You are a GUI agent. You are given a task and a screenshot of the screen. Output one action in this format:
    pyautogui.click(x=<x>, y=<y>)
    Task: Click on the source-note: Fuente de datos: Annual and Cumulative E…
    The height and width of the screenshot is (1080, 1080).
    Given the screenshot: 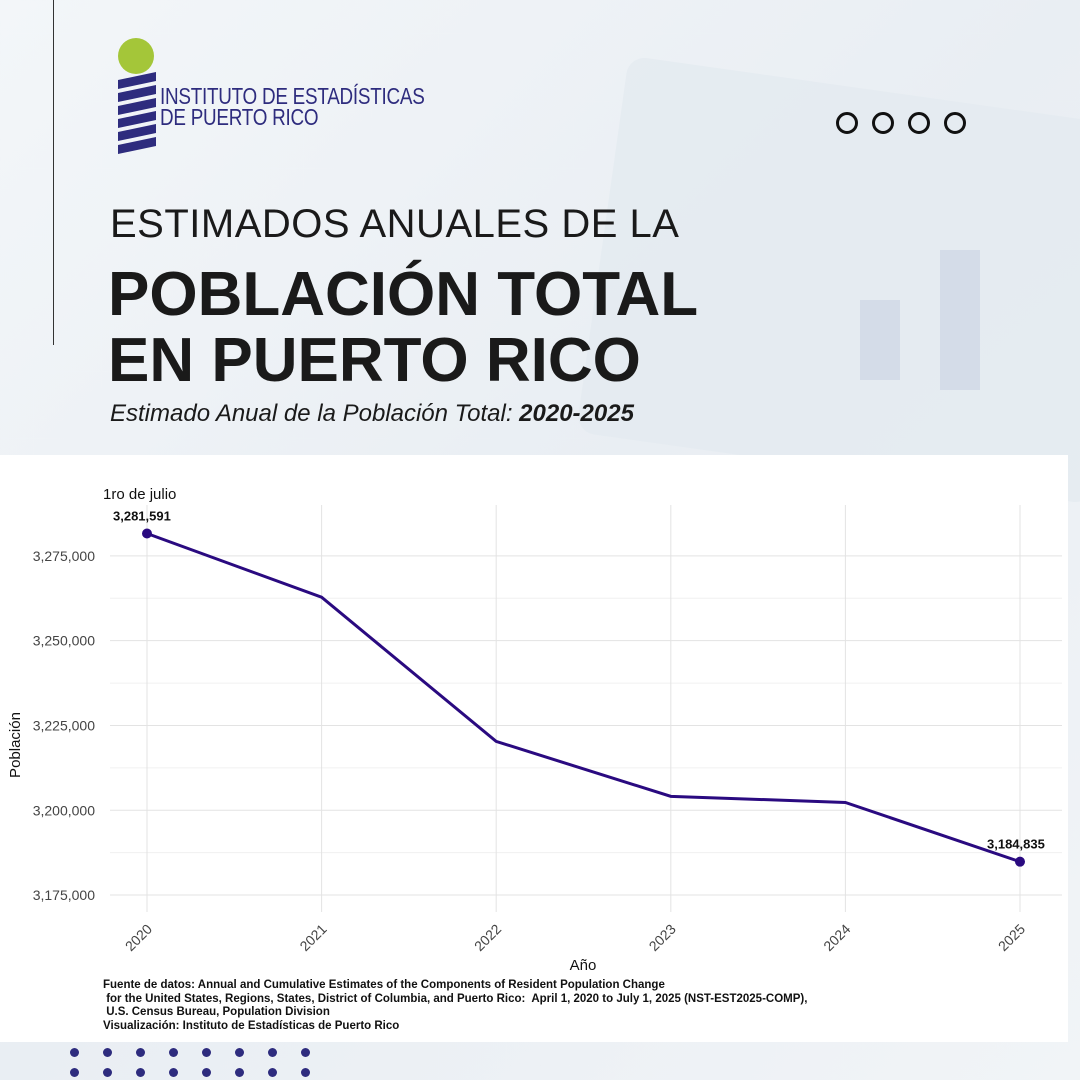 What is the action you would take?
    pyautogui.click(x=455, y=998)
    